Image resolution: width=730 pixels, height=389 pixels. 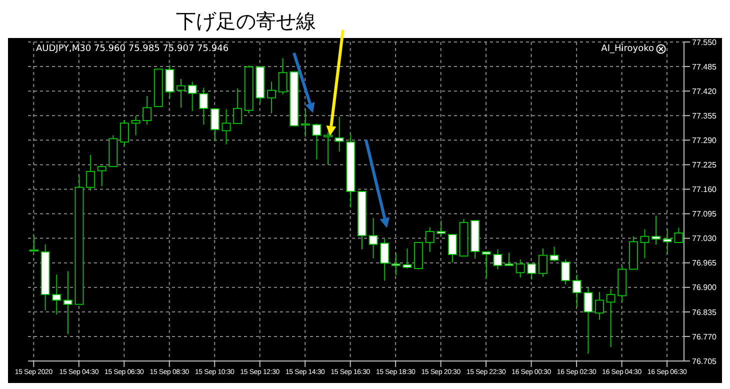 I want to click on y-tick-label: 76.835, so click(x=705, y=312).